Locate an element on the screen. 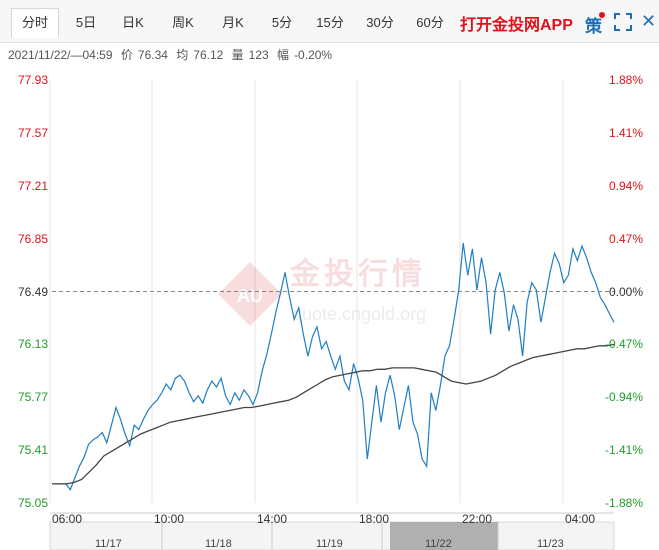 The height and width of the screenshot is (550, 659). tab-30min: 30分 is located at coordinates (380, 22).